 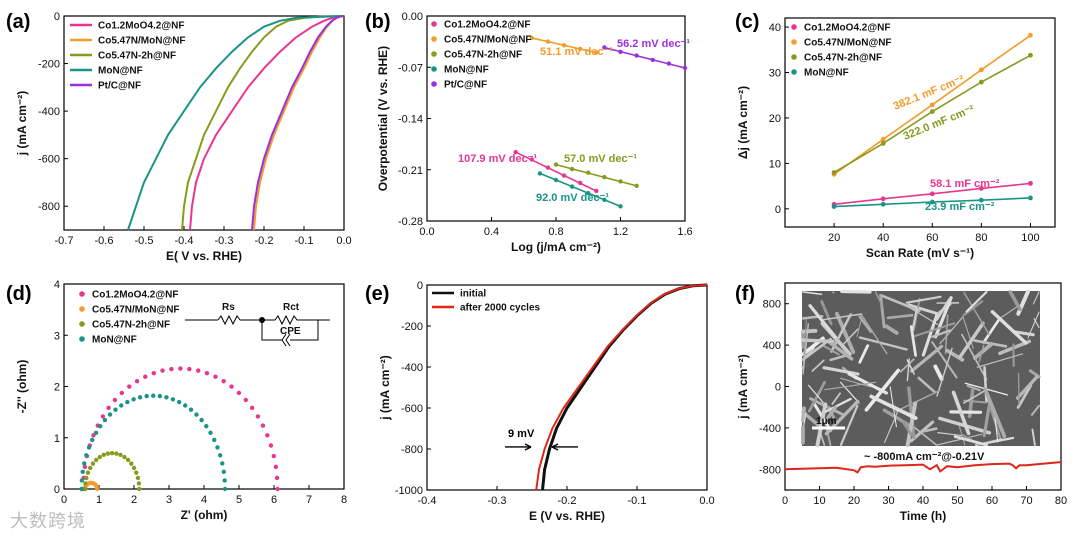 I want to click on x-tick-label: 6, so click(x=274, y=500).